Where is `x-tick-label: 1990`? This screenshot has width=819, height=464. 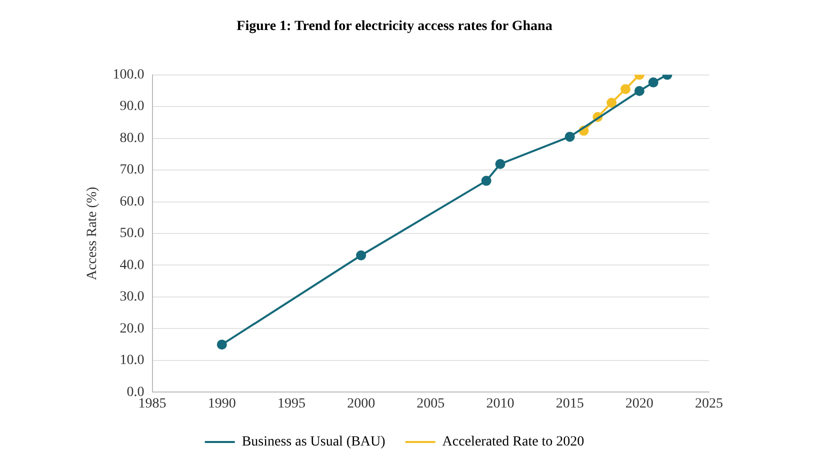
x-tick-label: 1990 is located at coordinates (222, 404).